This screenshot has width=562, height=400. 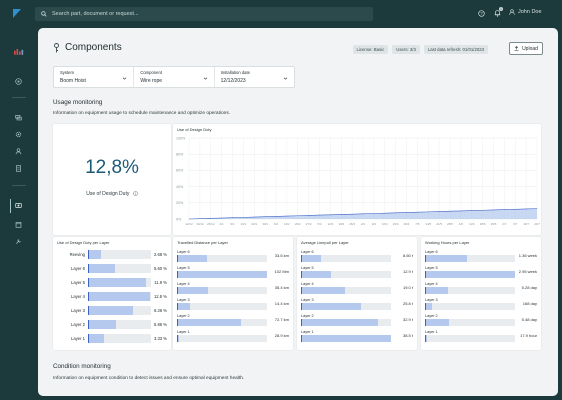 I want to click on tools-icon, so click(x=18, y=241).